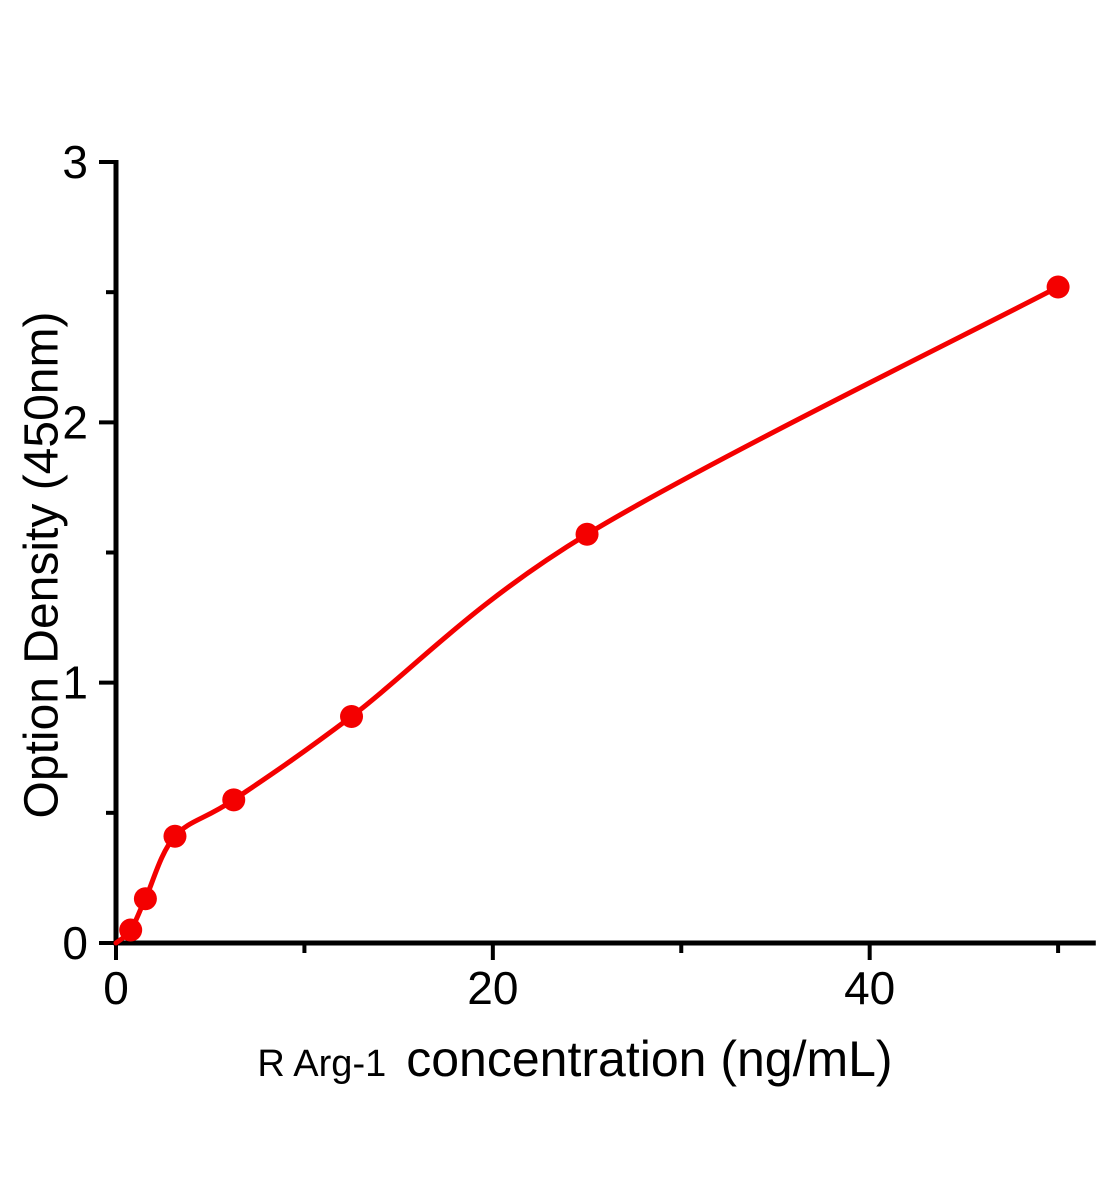 This screenshot has height=1200, width=1104. I want to click on x-axis-title-prefix: R Arg-1, so click(322, 1064).